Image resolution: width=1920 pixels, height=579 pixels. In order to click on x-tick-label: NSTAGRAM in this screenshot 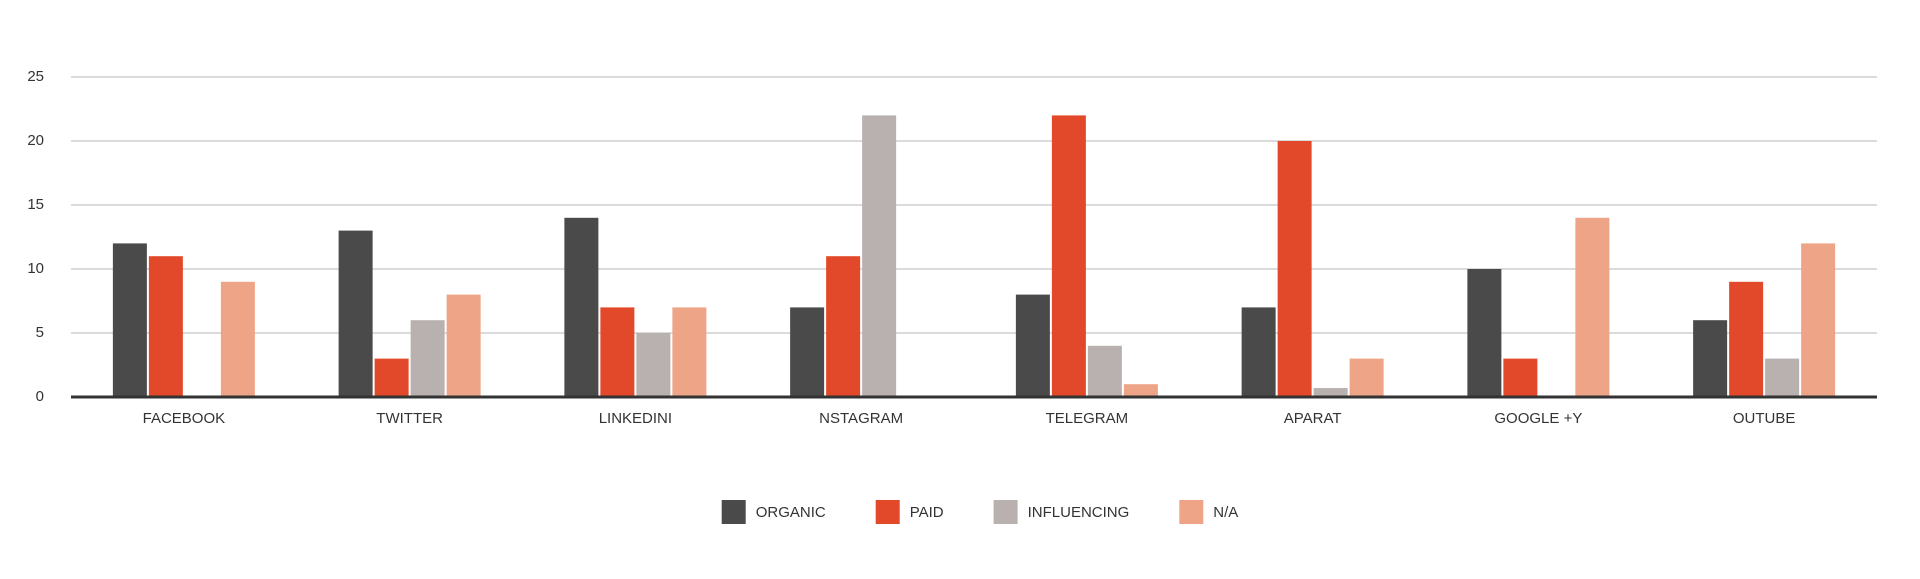, I will do `click(861, 418)`.